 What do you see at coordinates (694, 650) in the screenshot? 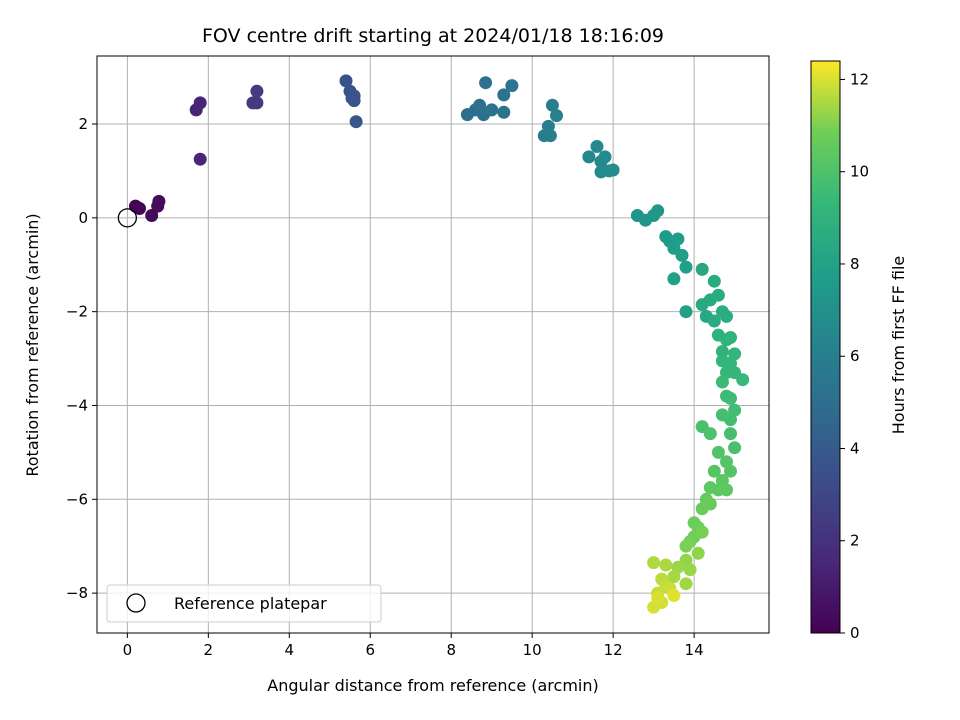
I see `x-tick-label: 14` at bounding box center [694, 650].